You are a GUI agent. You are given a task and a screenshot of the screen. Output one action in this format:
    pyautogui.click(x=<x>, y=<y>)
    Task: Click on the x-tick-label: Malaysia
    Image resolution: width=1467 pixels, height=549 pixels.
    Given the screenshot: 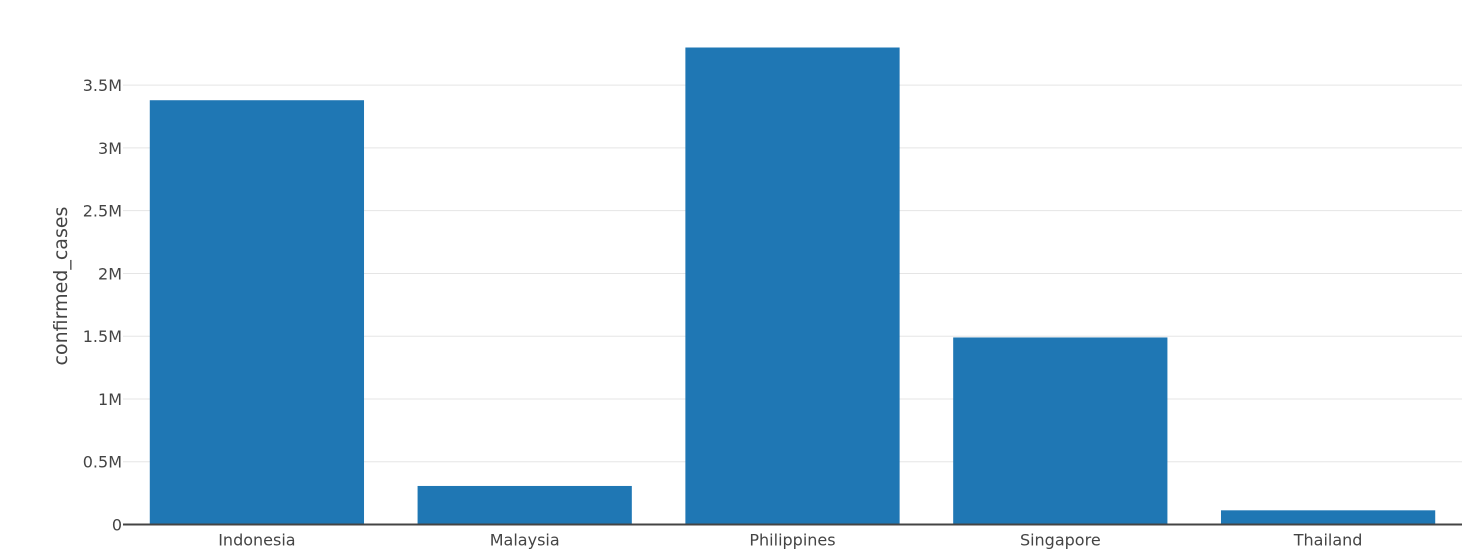 What is the action you would take?
    pyautogui.click(x=525, y=540)
    